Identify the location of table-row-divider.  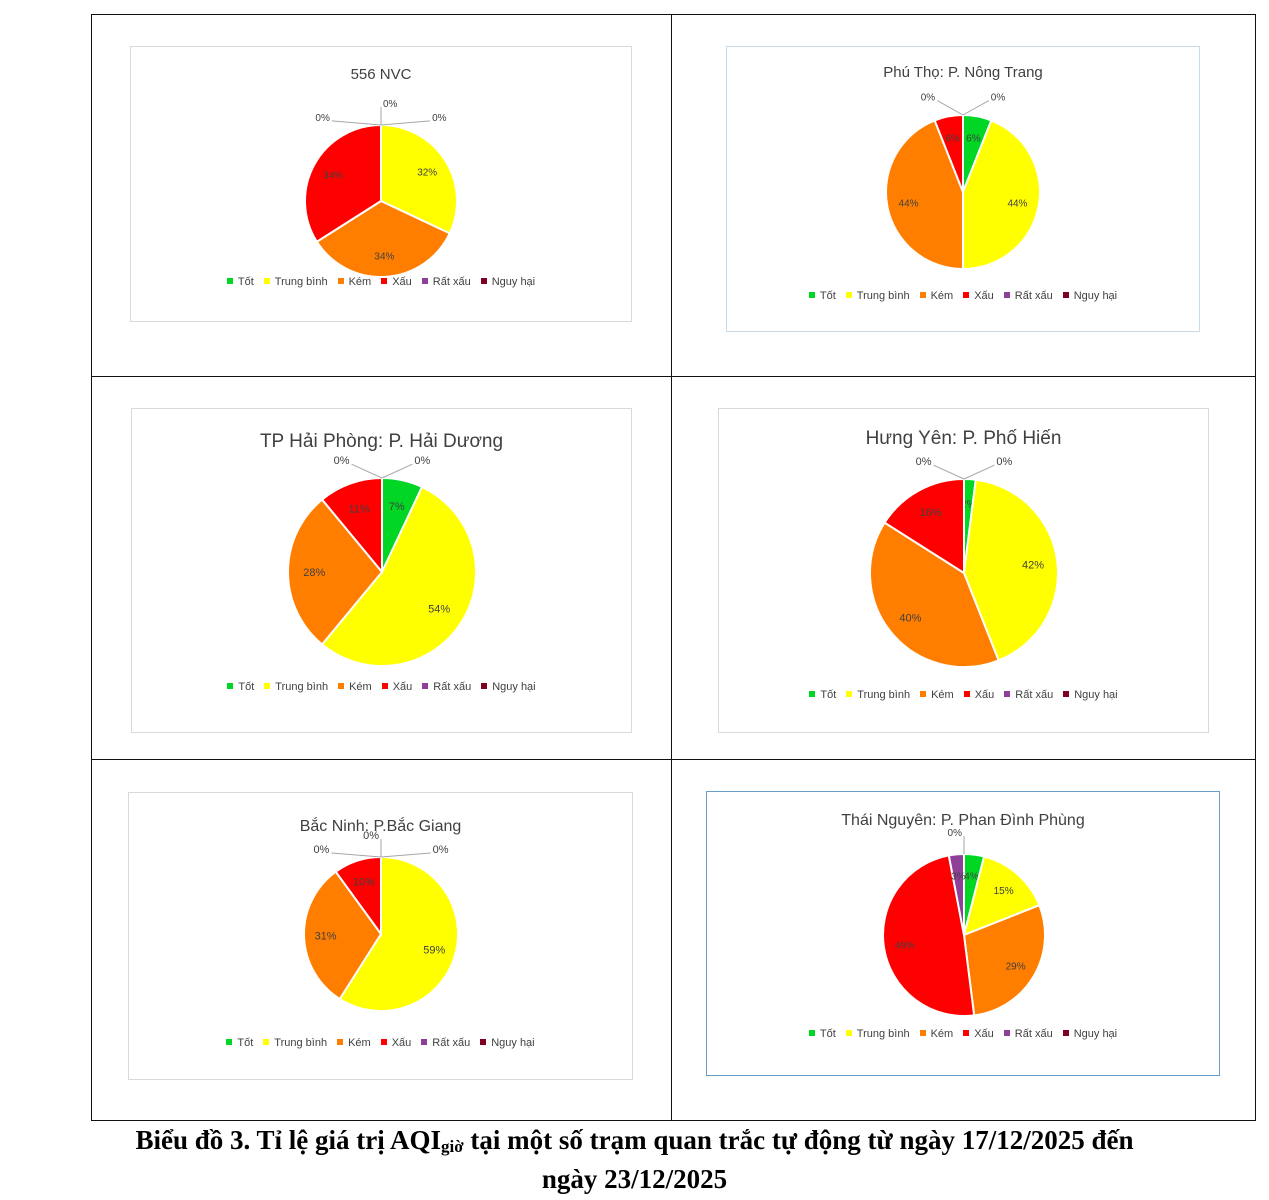
(673, 376).